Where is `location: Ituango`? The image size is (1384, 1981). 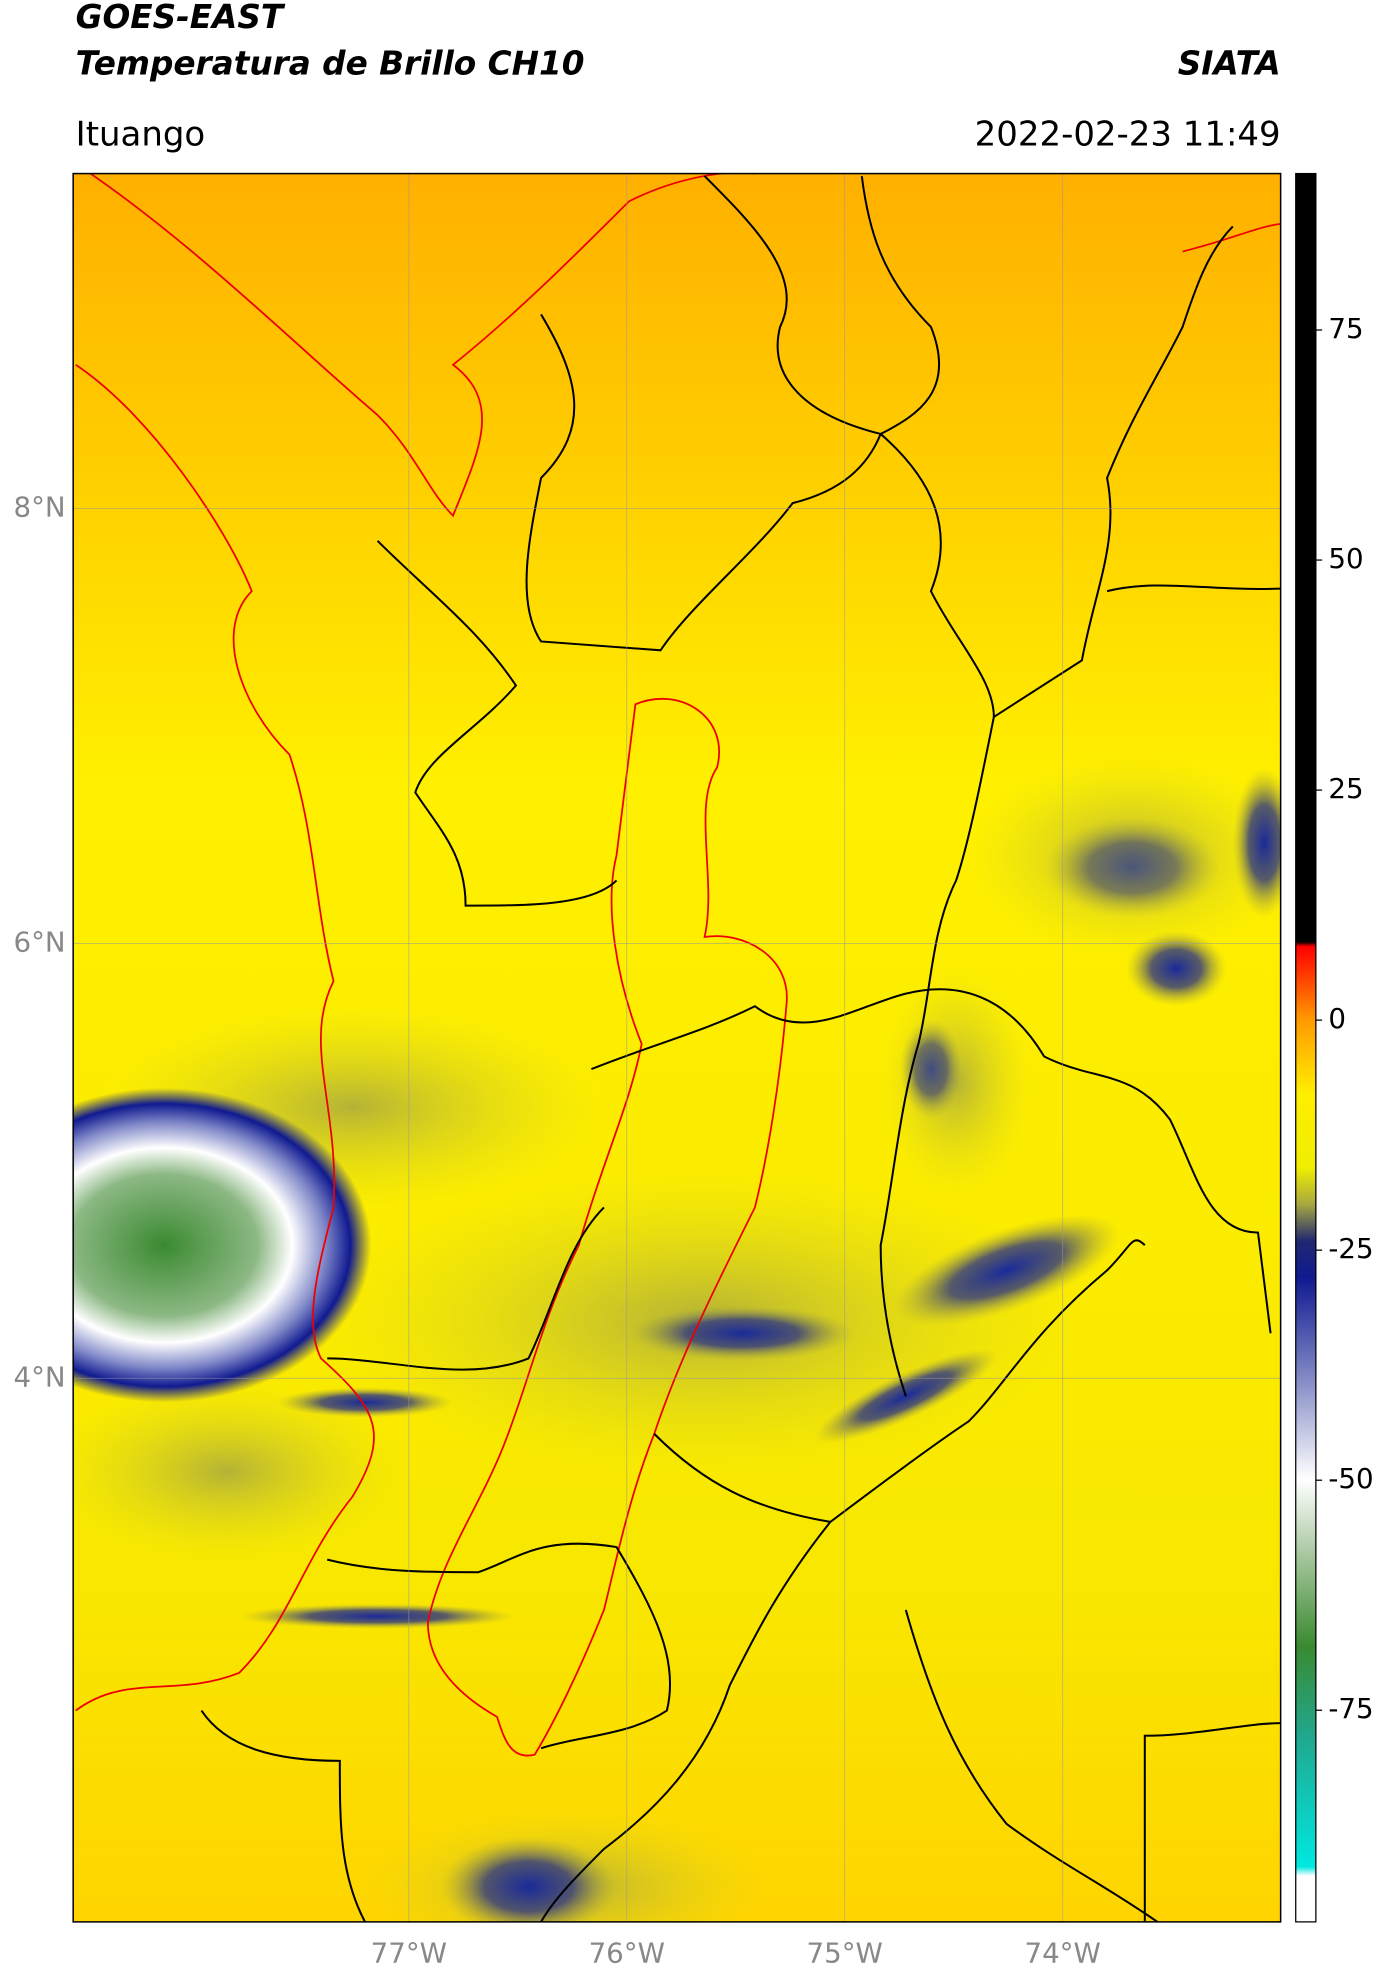 location: Ituango is located at coordinates (141, 134).